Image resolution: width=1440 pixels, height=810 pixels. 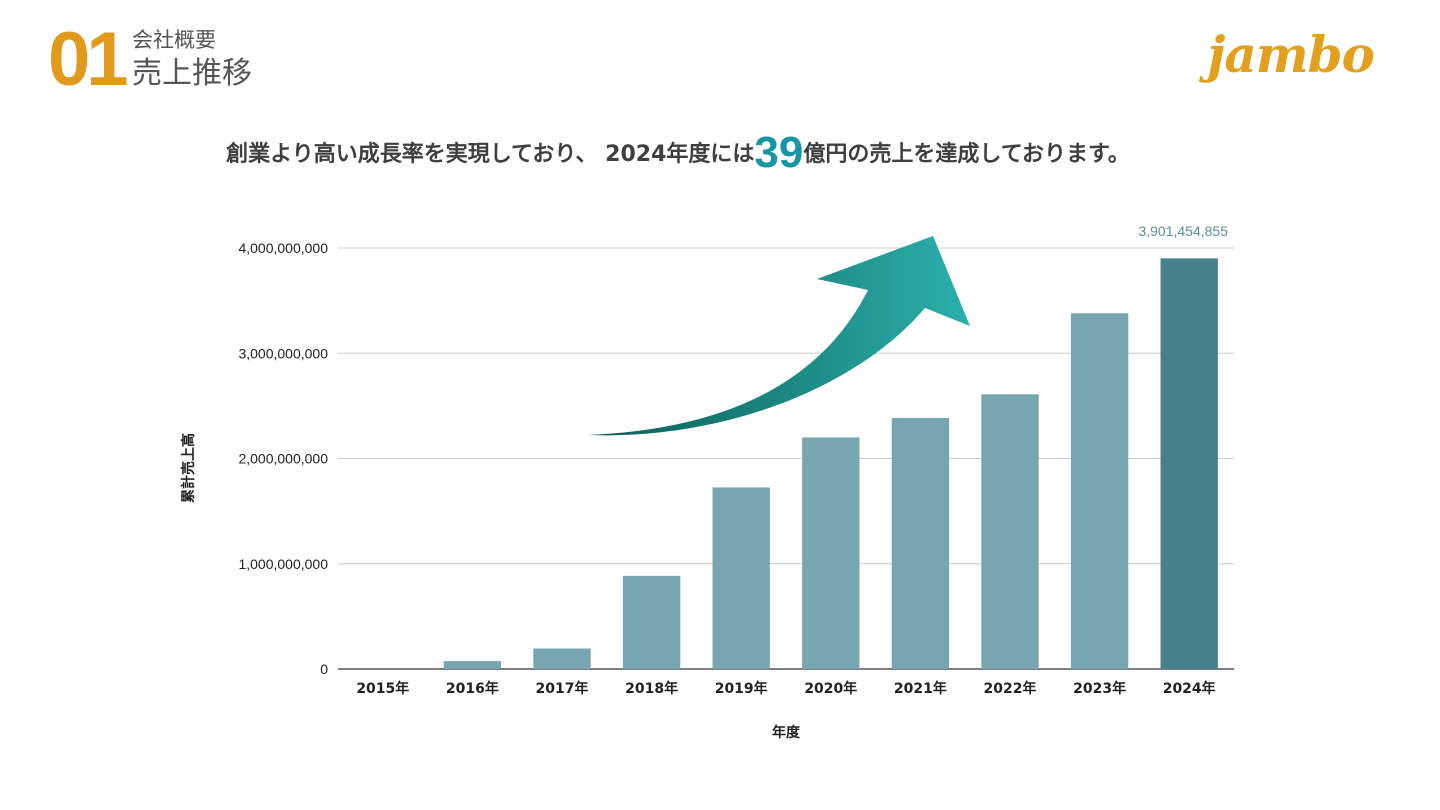 I want to click on headline-after: 億円の売上を達成しております。, so click(x=966, y=154).